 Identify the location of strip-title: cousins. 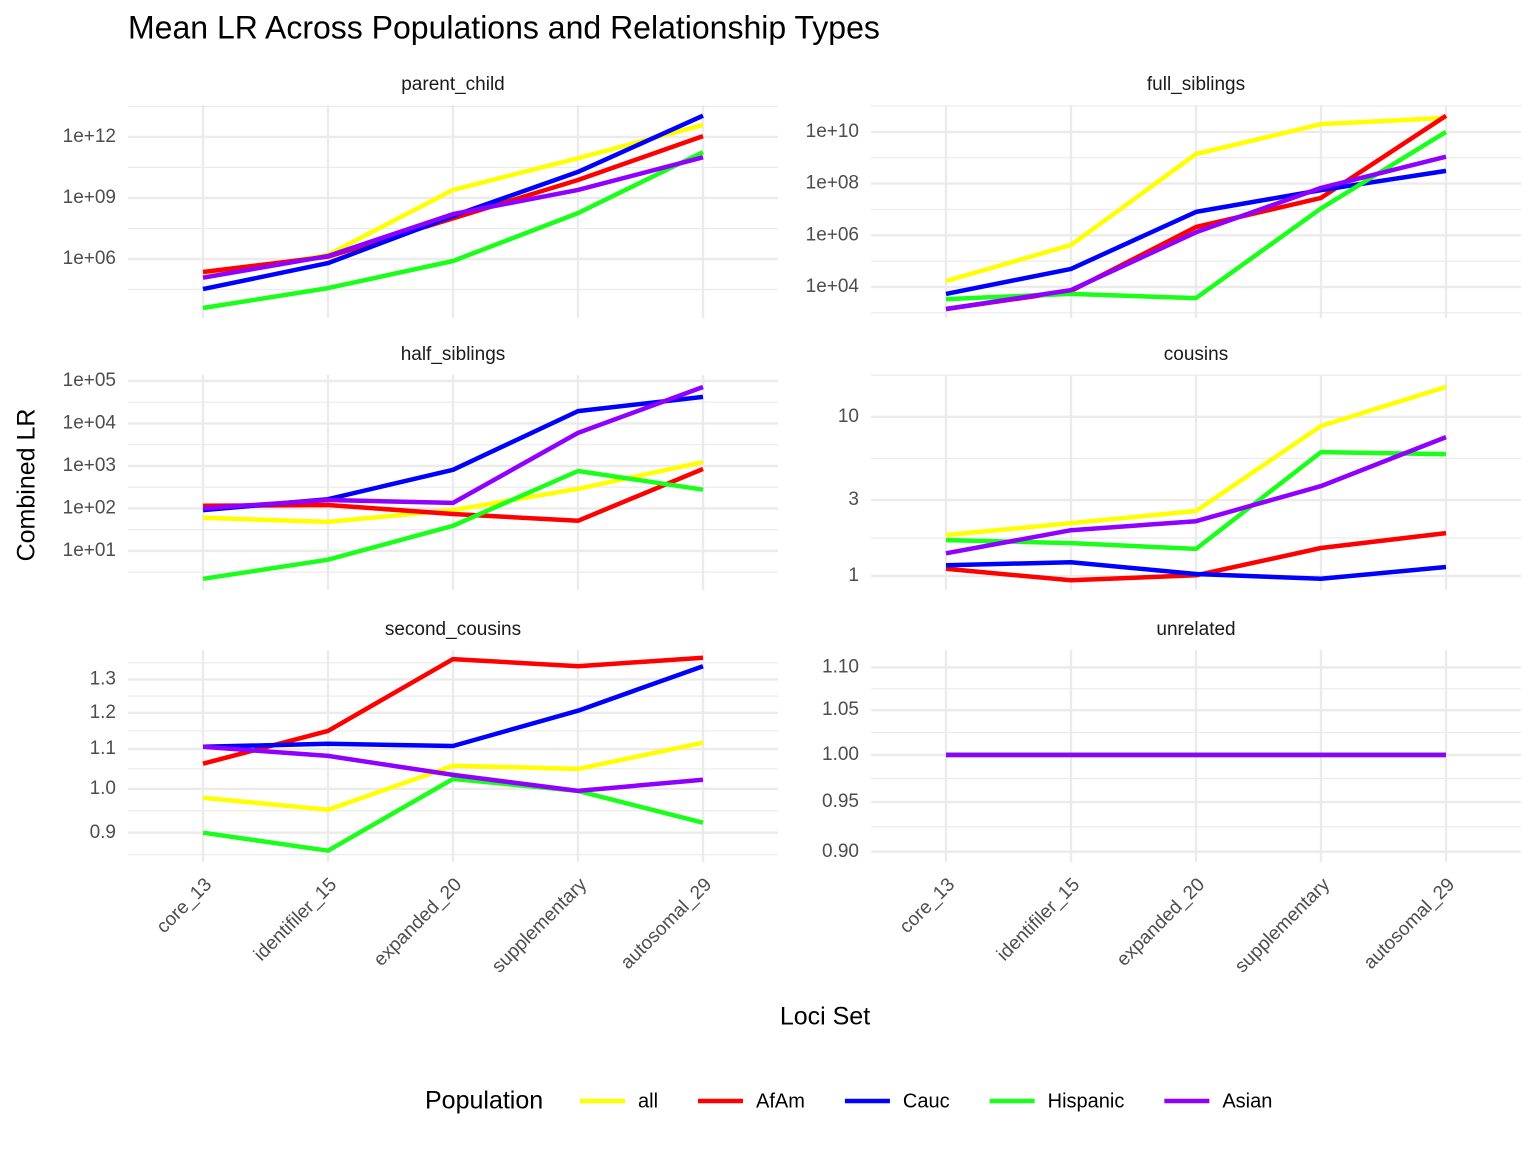
(1196, 354).